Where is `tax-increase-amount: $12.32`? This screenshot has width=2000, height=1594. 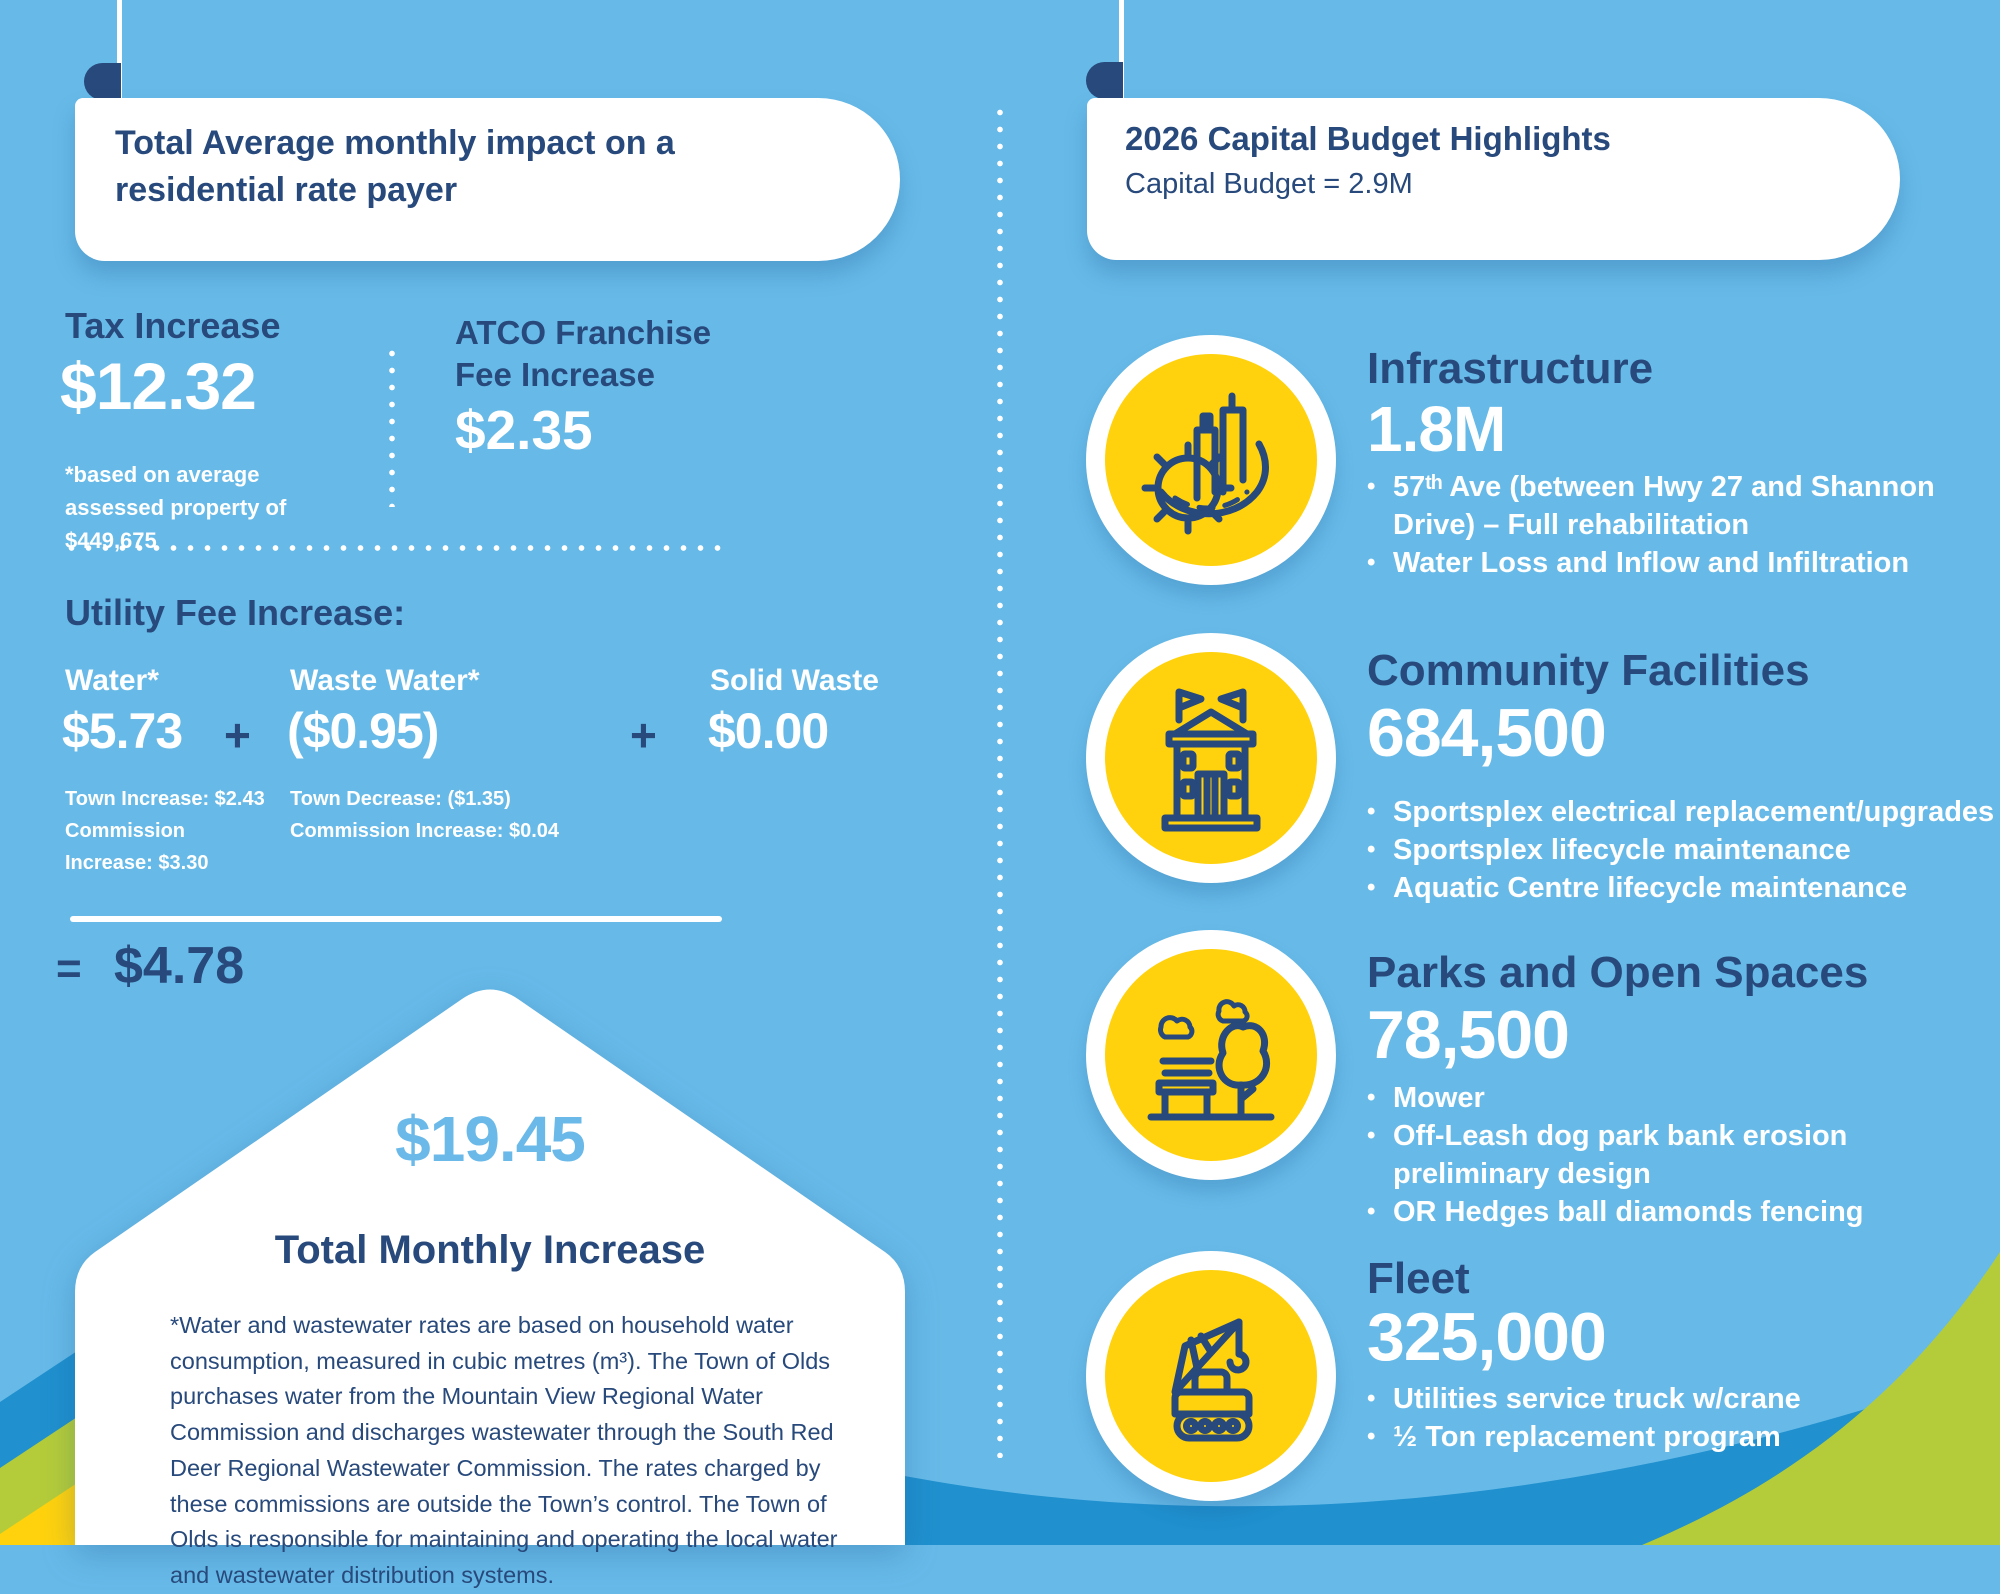
tax-increase-amount: $12.32 is located at coordinates (158, 386).